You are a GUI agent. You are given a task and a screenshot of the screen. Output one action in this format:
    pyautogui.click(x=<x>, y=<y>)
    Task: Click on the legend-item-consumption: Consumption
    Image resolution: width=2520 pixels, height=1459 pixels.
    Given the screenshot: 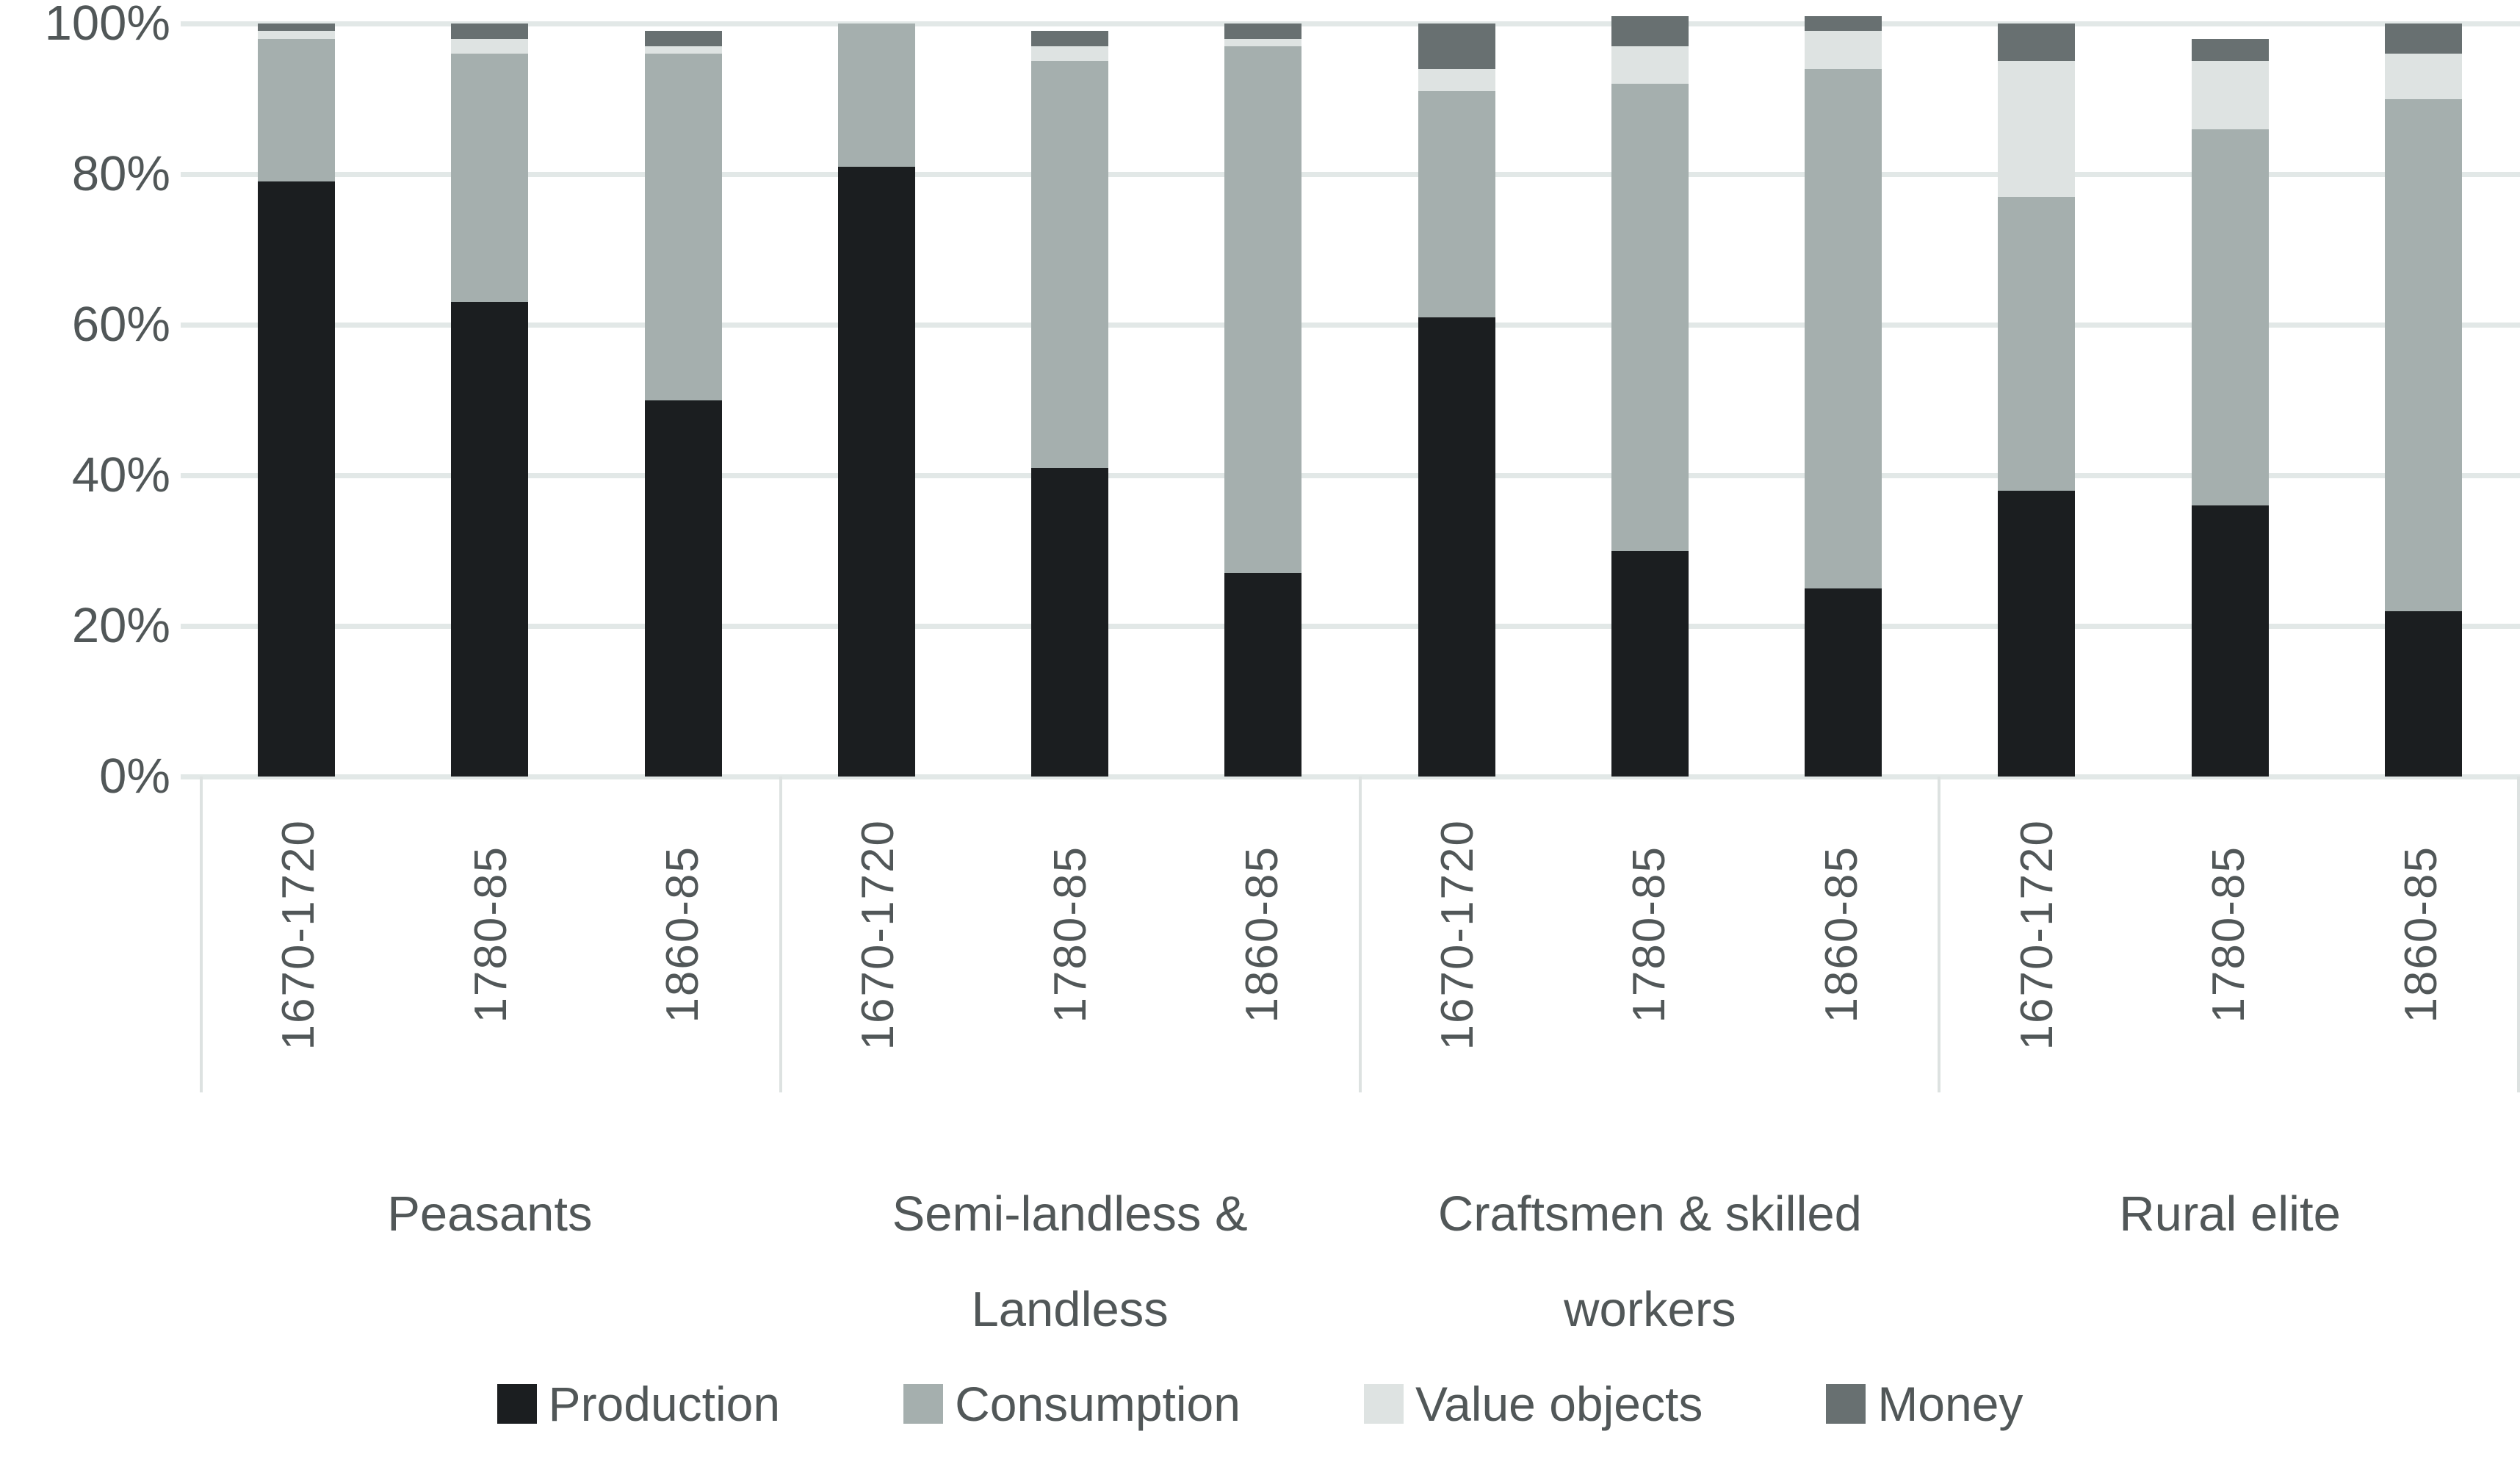 What is the action you would take?
    pyautogui.click(x=1072, y=1404)
    